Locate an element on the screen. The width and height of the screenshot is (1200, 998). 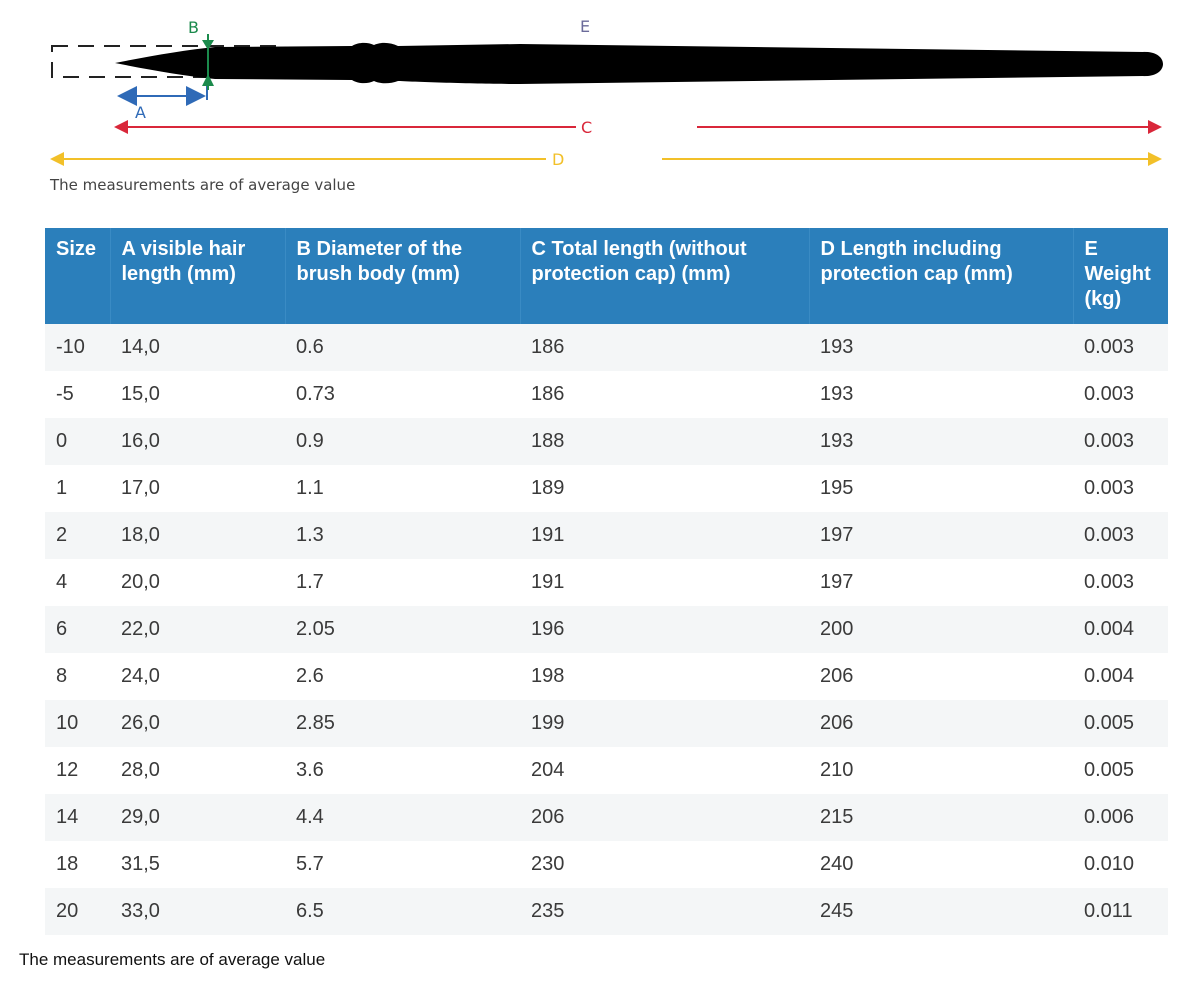
dimension-b: B is located at coordinates (201, 54).